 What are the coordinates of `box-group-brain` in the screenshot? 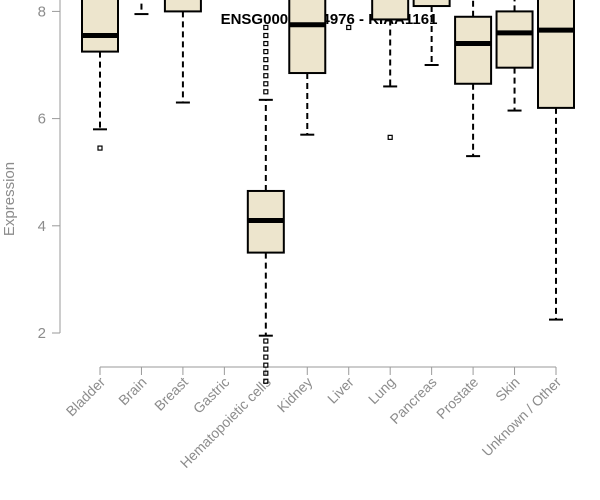 It's located at (141, 8).